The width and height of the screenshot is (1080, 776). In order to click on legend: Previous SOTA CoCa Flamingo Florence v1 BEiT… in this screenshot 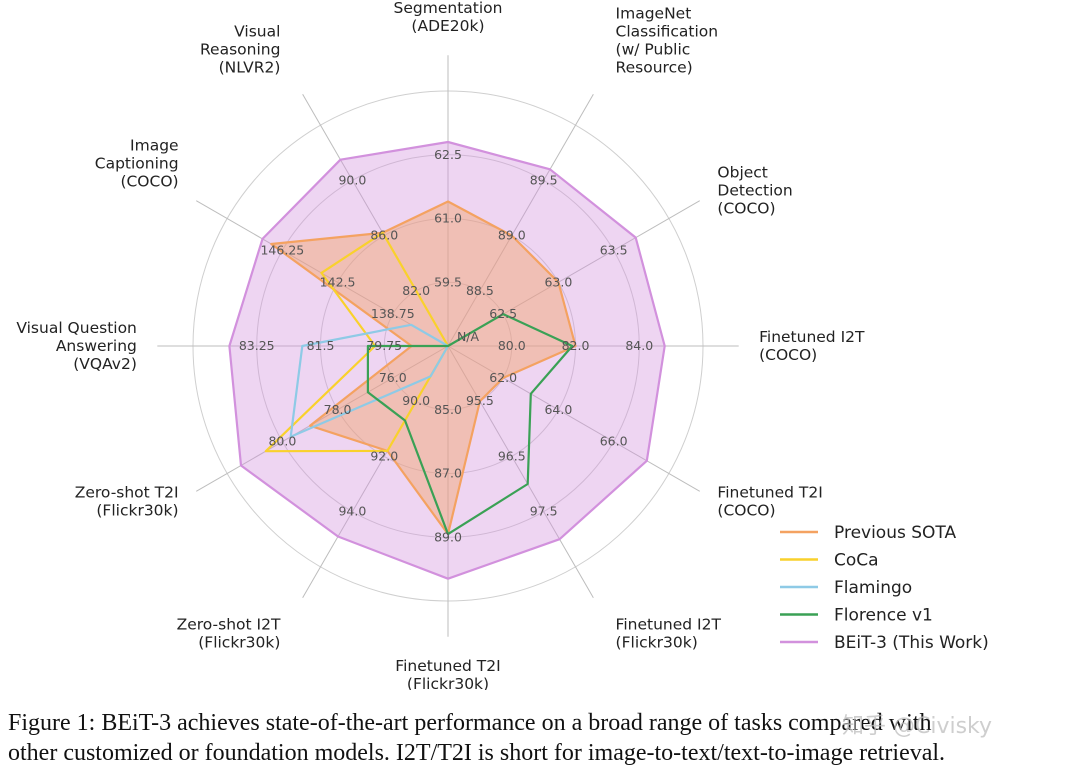, I will do `click(884, 588)`.